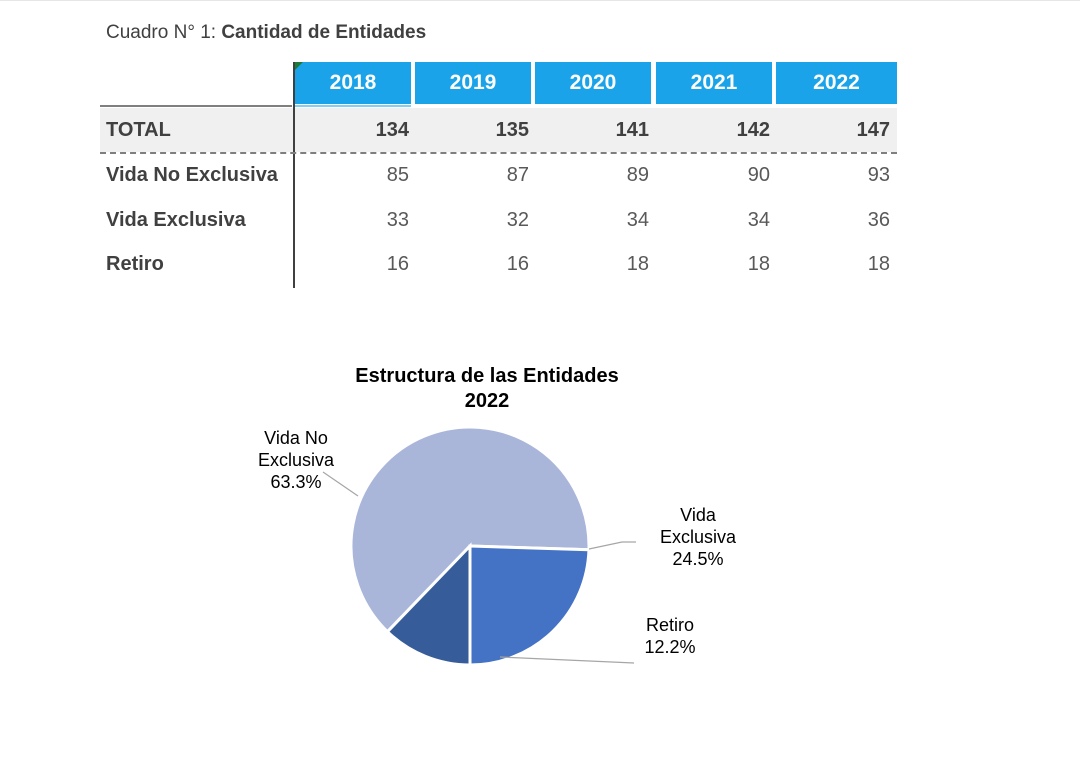 The height and width of the screenshot is (766, 1080). What do you see at coordinates (487, 376) in the screenshot?
I see `chart-title-line: Estructura de las Entidades` at bounding box center [487, 376].